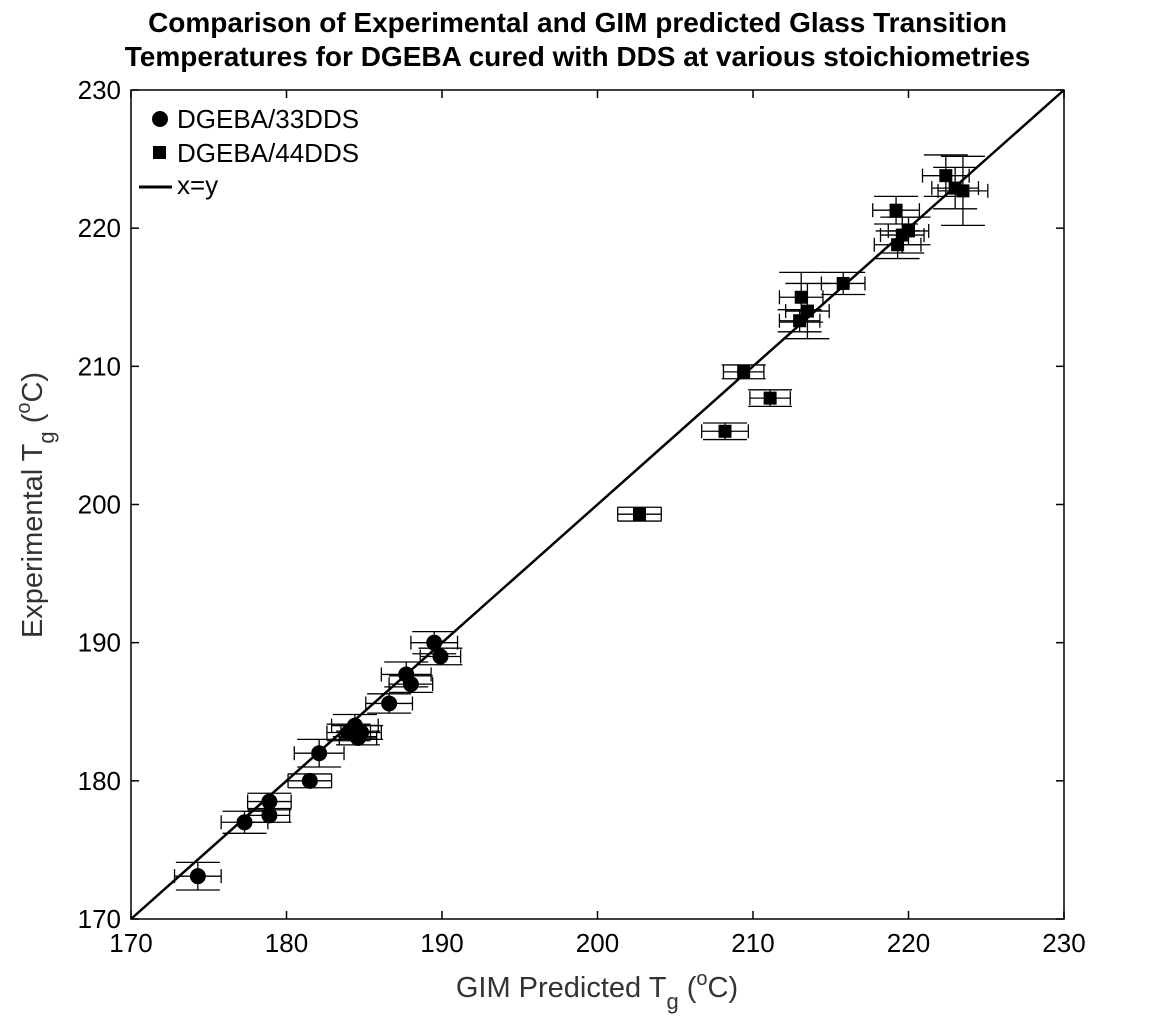 This screenshot has height=1018, width=1155. I want to click on x-tick-label: 200, so click(597, 943).